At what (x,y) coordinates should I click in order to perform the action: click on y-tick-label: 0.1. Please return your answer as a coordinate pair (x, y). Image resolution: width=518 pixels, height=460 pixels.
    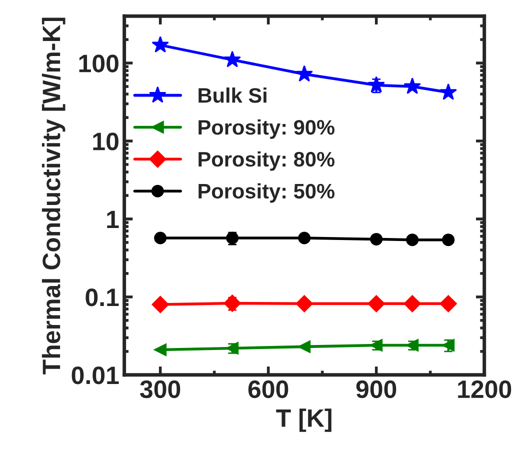
    Looking at the image, I should click on (102, 297).